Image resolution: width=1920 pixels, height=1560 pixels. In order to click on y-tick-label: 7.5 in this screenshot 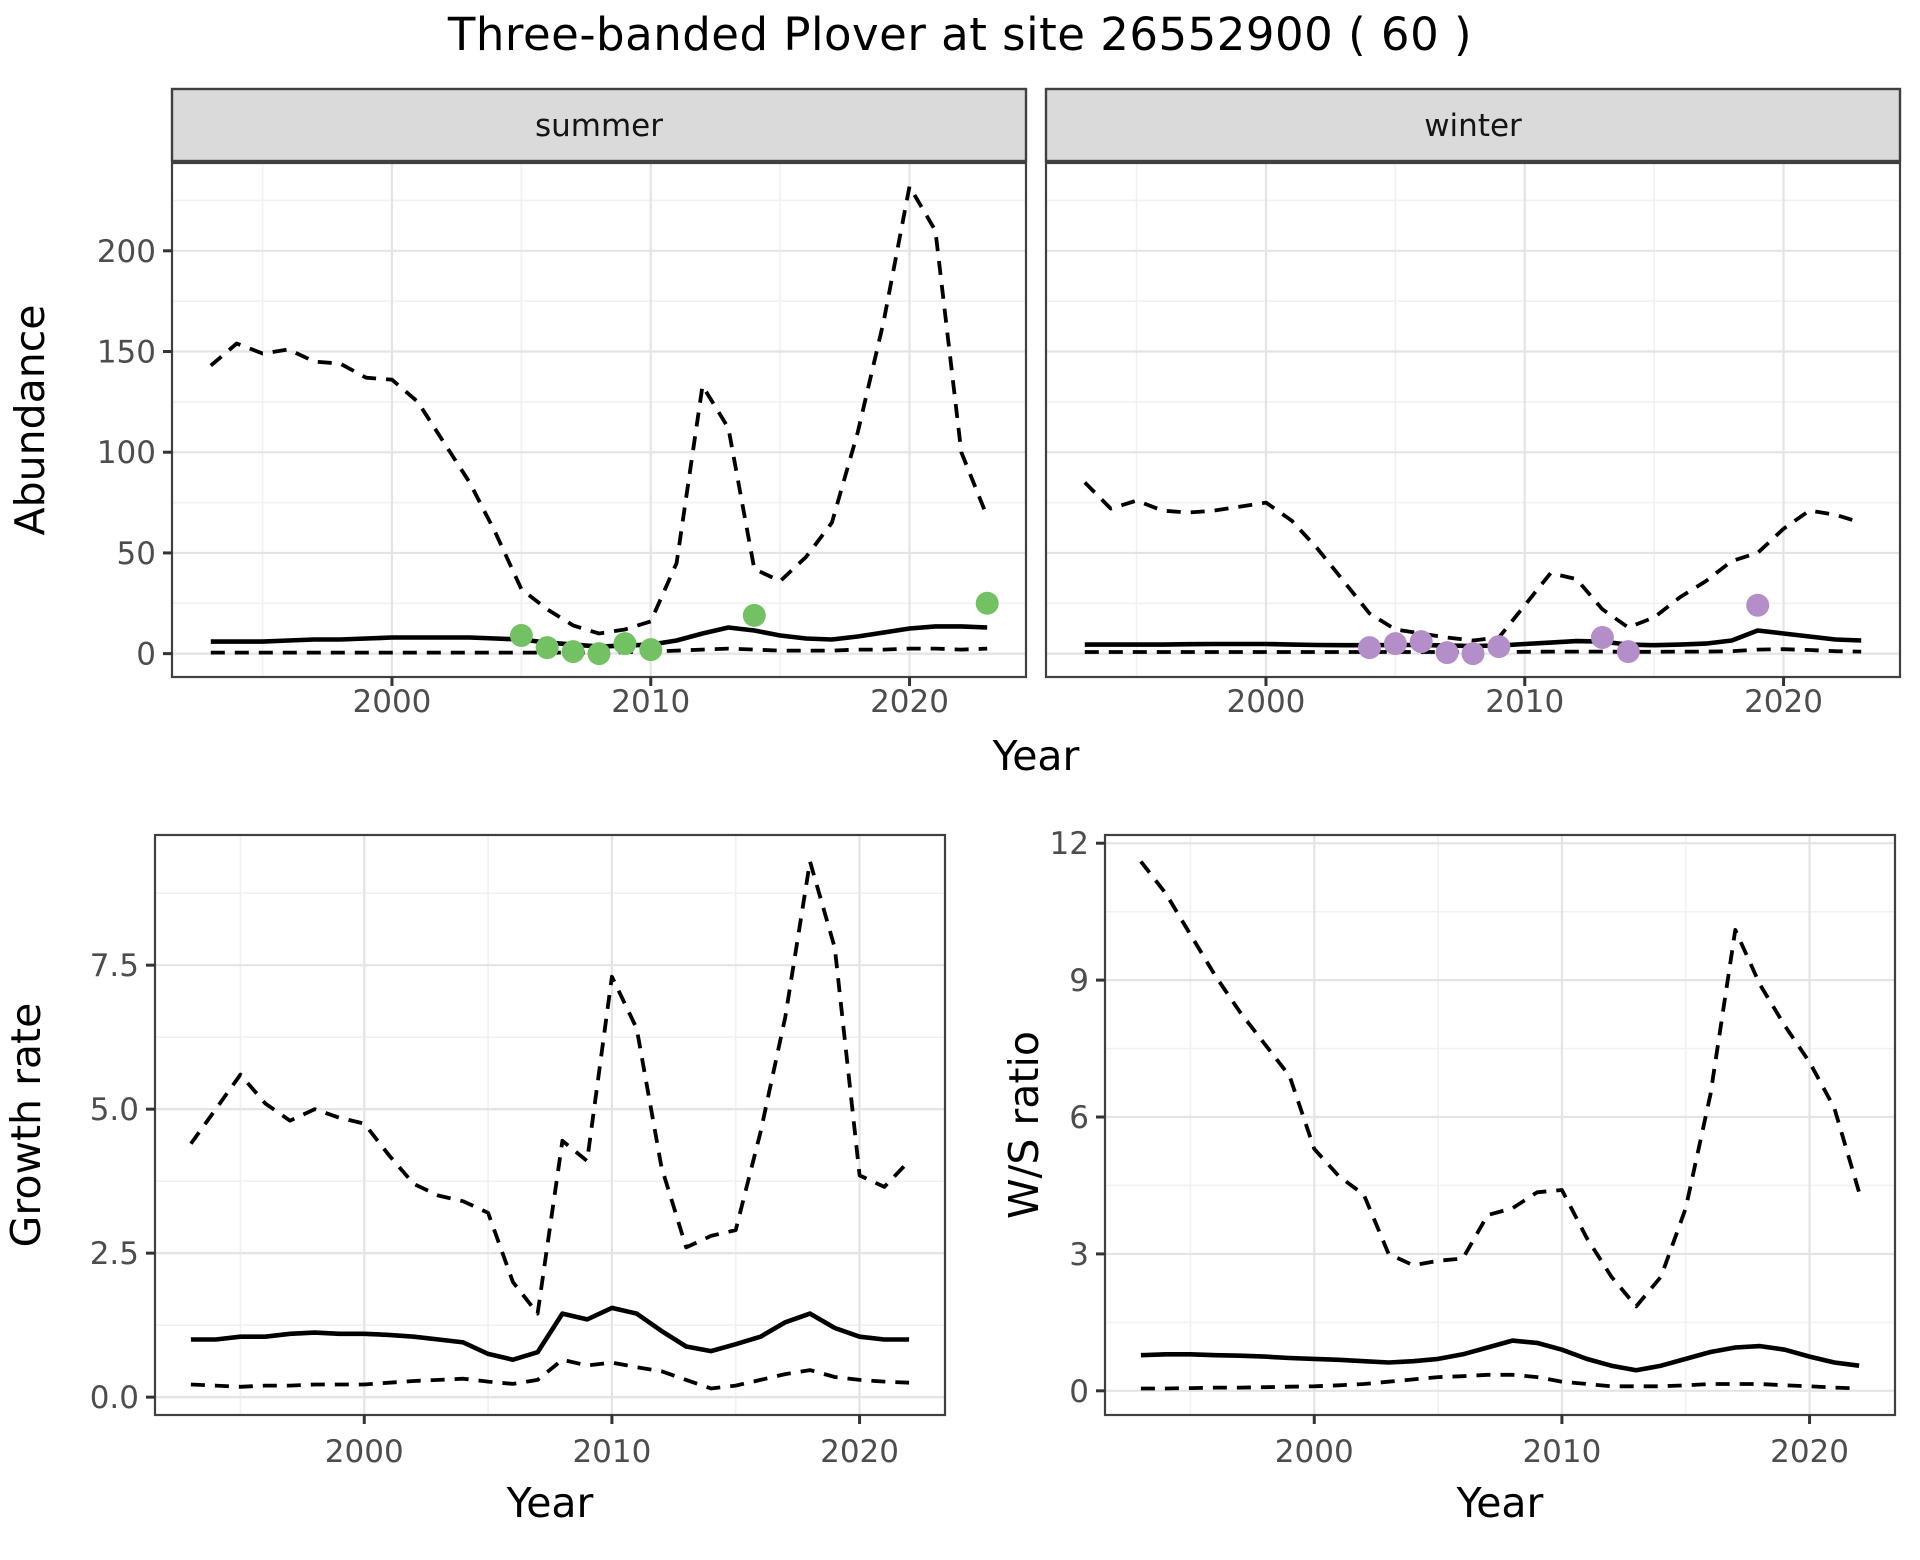, I will do `click(114, 966)`.